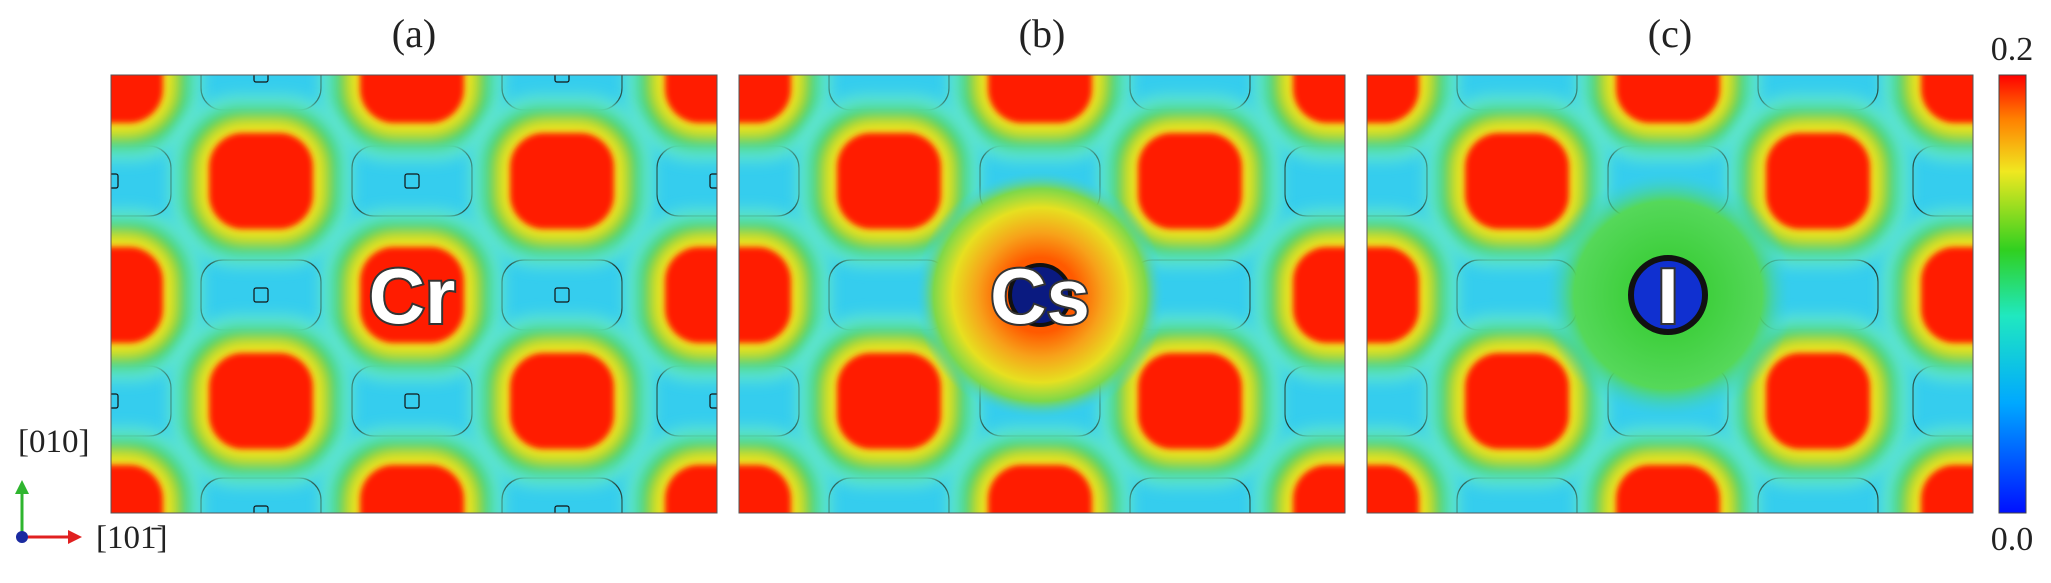 This screenshot has width=2051, height=583. What do you see at coordinates (1042, 33) in the screenshot?
I see `panel-label: (b)` at bounding box center [1042, 33].